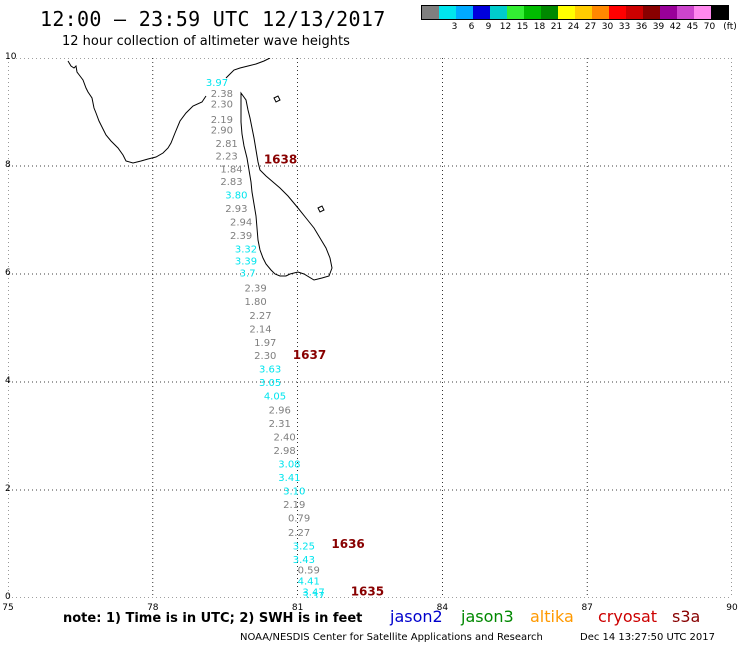 The height and width of the screenshot is (650, 740). Describe the element at coordinates (297, 608) in the screenshot. I see `x-tick-label: 81` at that location.